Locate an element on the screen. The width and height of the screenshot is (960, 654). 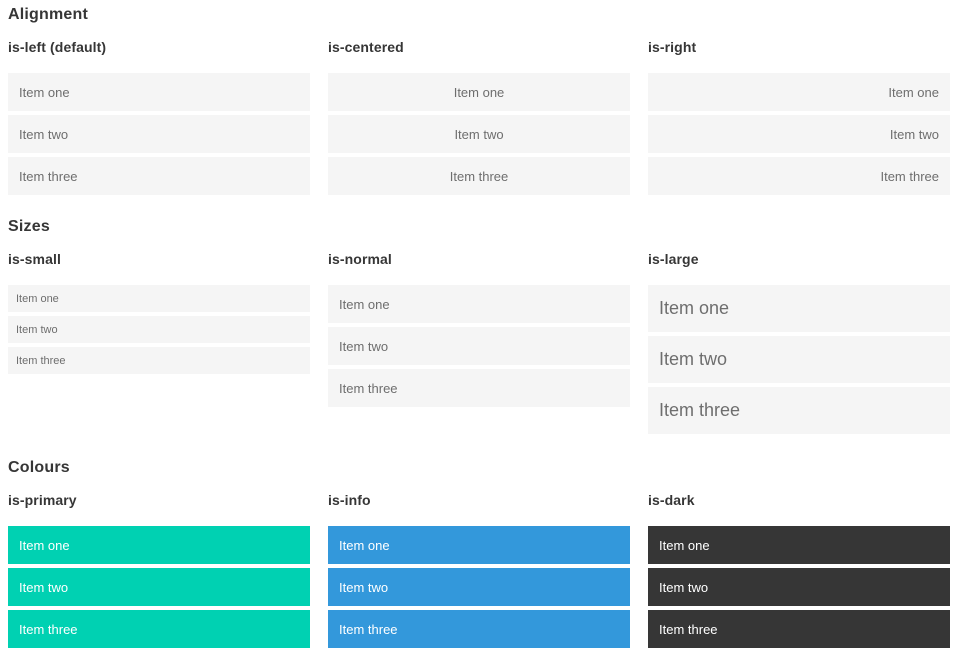
column-is-large: is-large Item one Item two Item three is located at coordinates (799, 337).